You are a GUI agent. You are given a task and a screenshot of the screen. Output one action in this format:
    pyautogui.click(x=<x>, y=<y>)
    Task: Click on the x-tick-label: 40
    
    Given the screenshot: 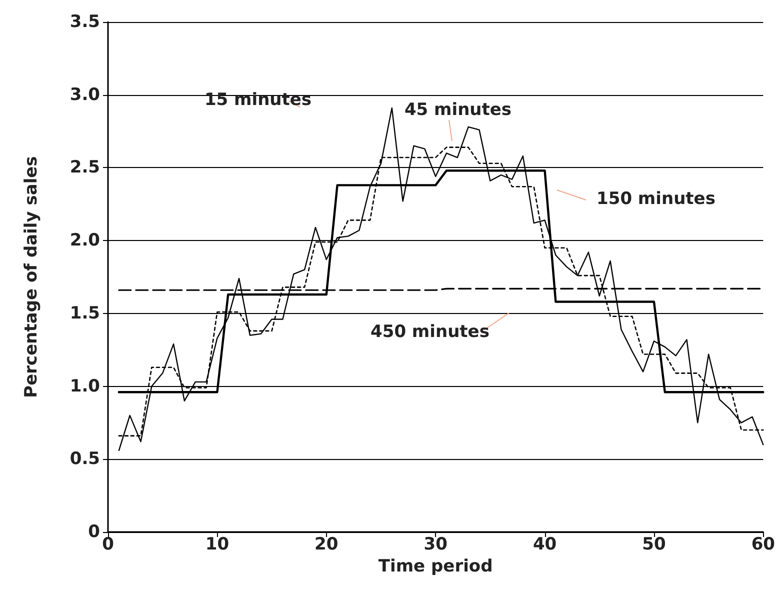 What is the action you would take?
    pyautogui.click(x=544, y=544)
    